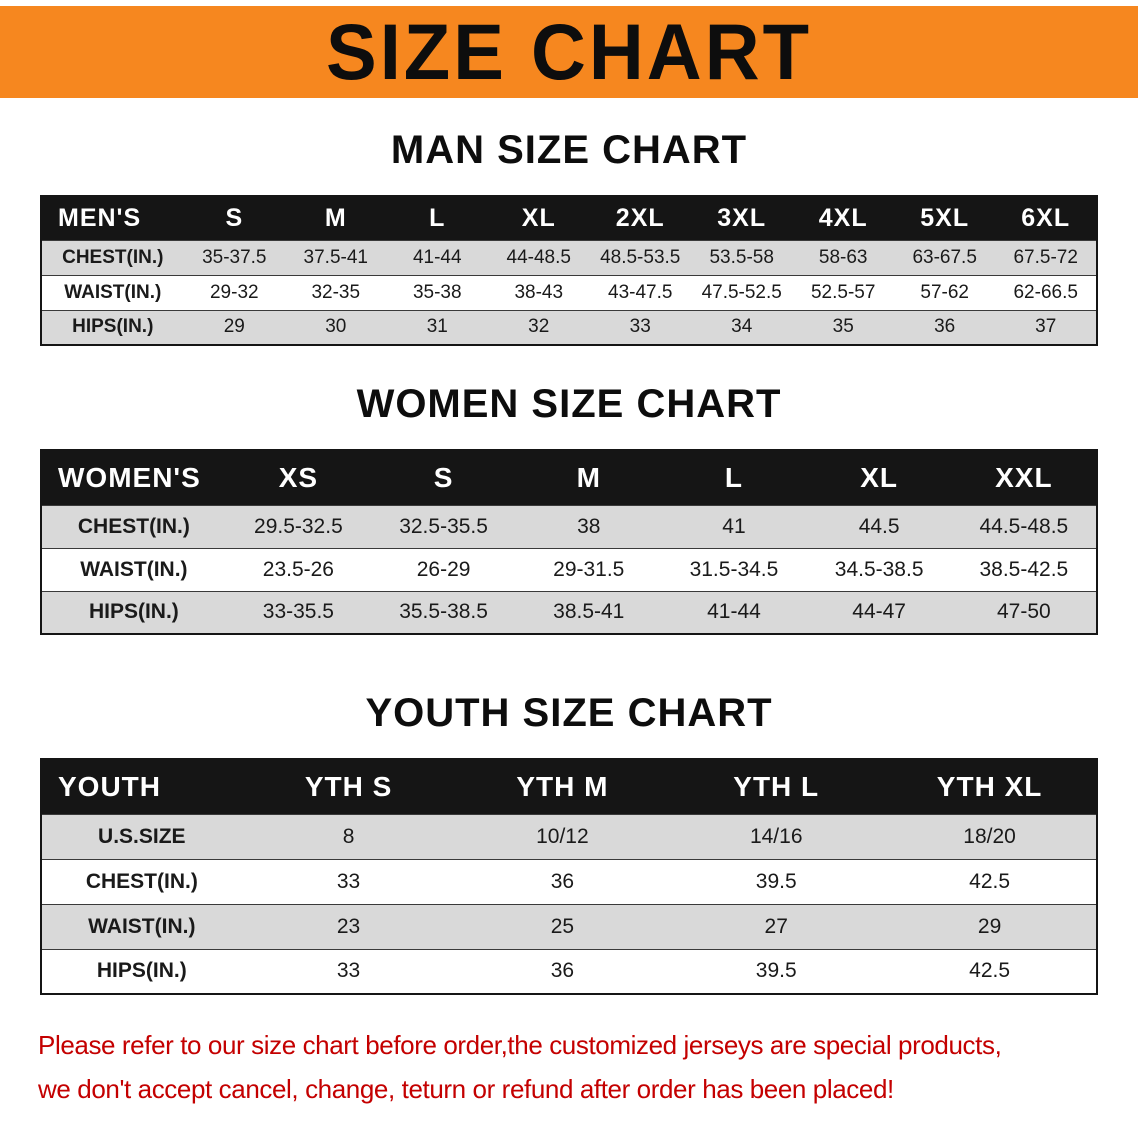 This screenshot has width=1138, height=1132. What do you see at coordinates (141, 837) in the screenshot?
I see `measurement-label: U.S.SIZE` at bounding box center [141, 837].